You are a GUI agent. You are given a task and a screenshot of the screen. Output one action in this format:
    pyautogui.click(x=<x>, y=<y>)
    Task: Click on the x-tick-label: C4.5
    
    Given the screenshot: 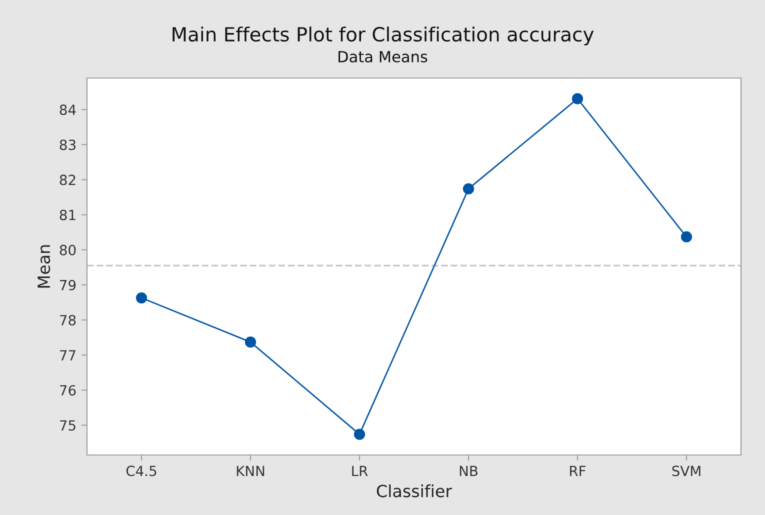 What is the action you would take?
    pyautogui.click(x=141, y=471)
    